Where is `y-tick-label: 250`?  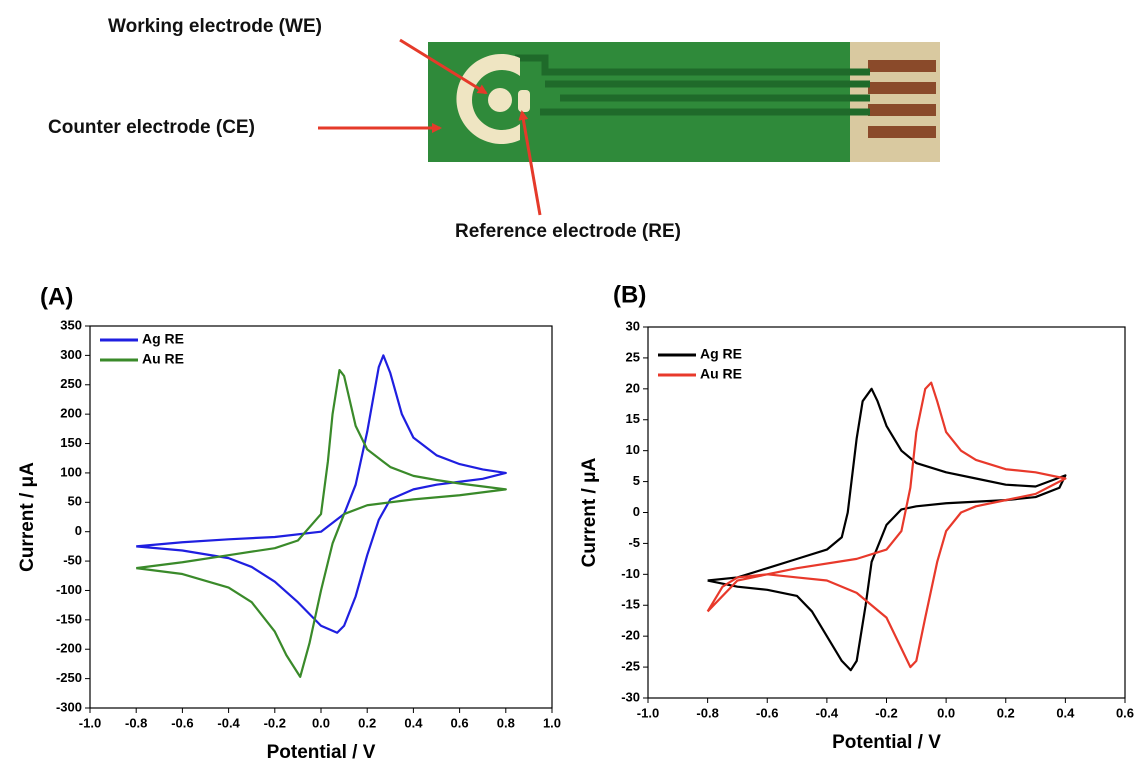
y-tick-label: 250 is located at coordinates (71, 383).